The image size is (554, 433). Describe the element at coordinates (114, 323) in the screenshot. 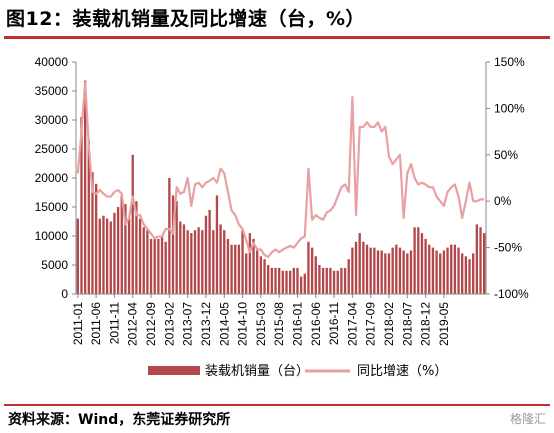

I see `x-tick-label-2: 2011-11` at that location.